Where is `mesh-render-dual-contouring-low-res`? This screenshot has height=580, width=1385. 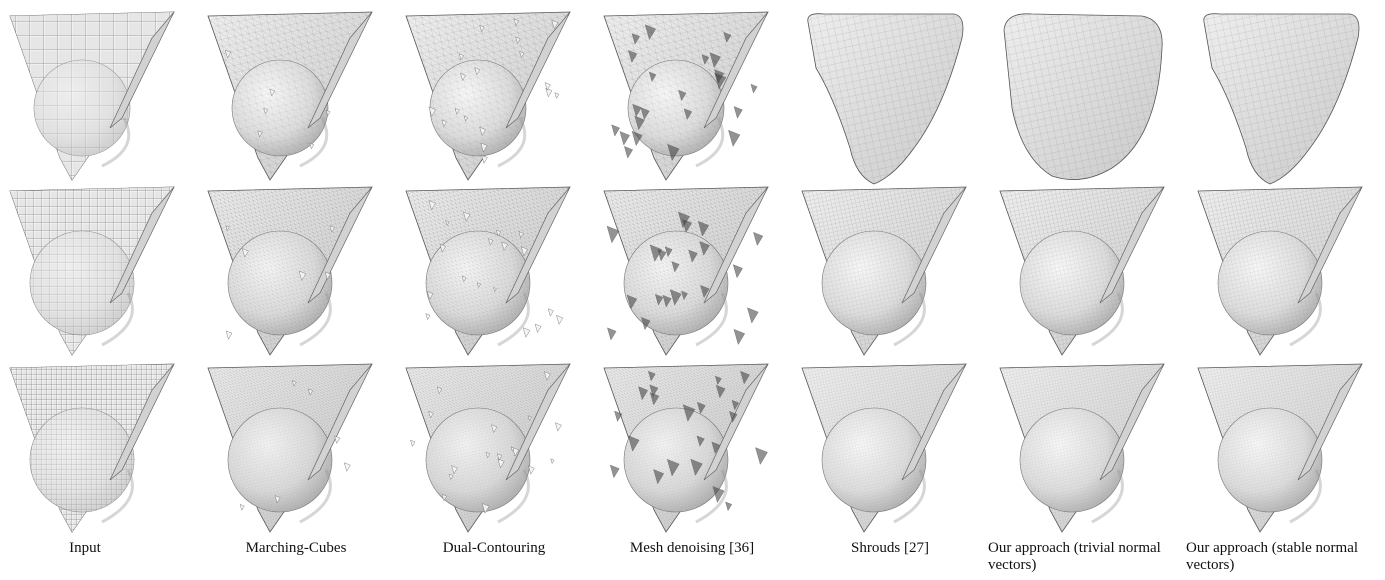
mesh-render-dual-contouring-low-res is located at coordinates (488, 98).